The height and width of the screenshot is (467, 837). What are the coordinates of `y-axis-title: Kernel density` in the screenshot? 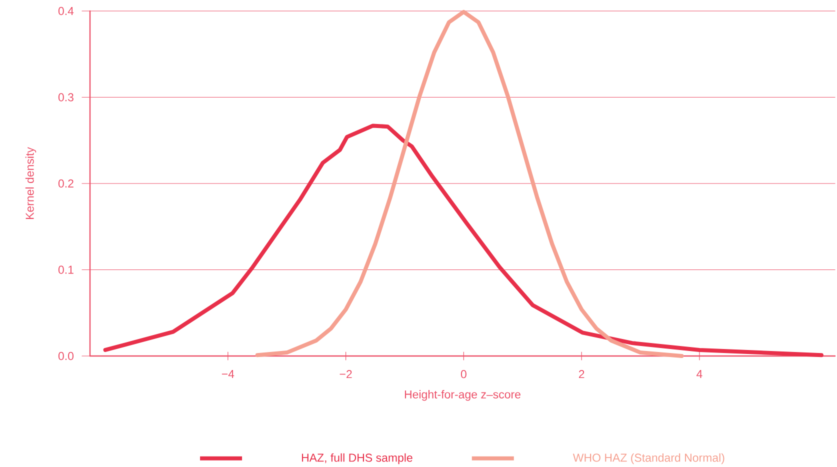 It's located at (30, 182).